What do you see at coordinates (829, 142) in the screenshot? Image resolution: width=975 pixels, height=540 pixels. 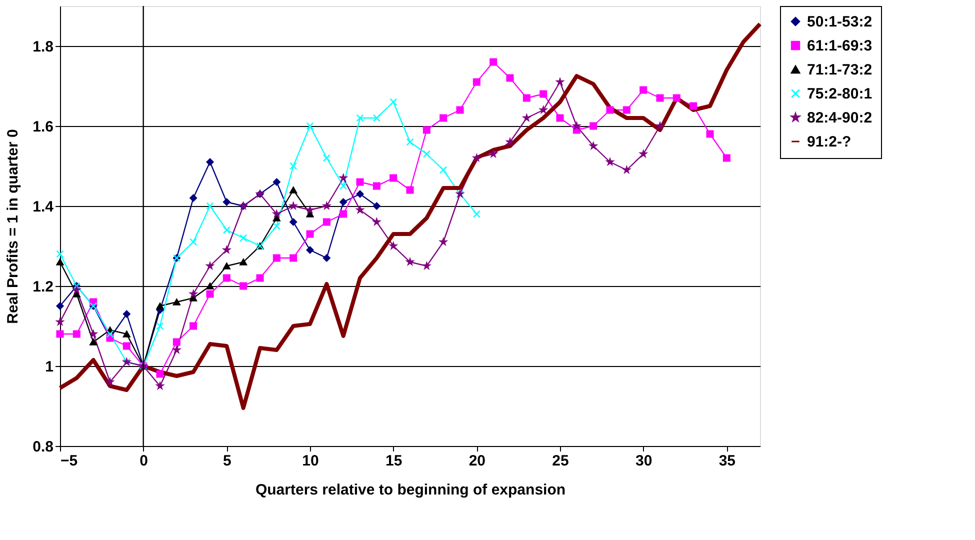 I see `legend-label: 91:2-?` at bounding box center [829, 142].